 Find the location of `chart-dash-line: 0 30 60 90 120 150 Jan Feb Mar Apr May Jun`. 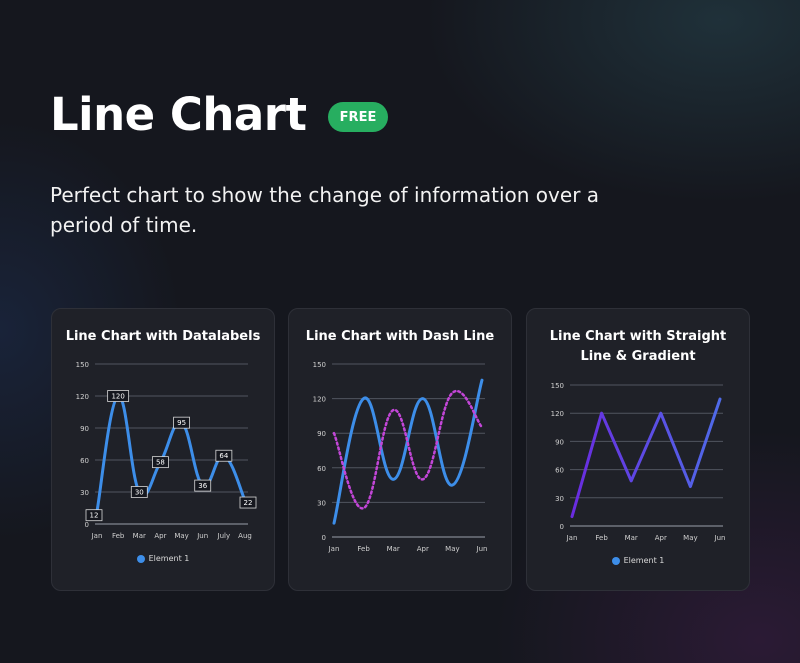

chart-dash-line: 0 30 60 90 120 150 Jan Feb Mar Apr May Jun is located at coordinates (400, 457).